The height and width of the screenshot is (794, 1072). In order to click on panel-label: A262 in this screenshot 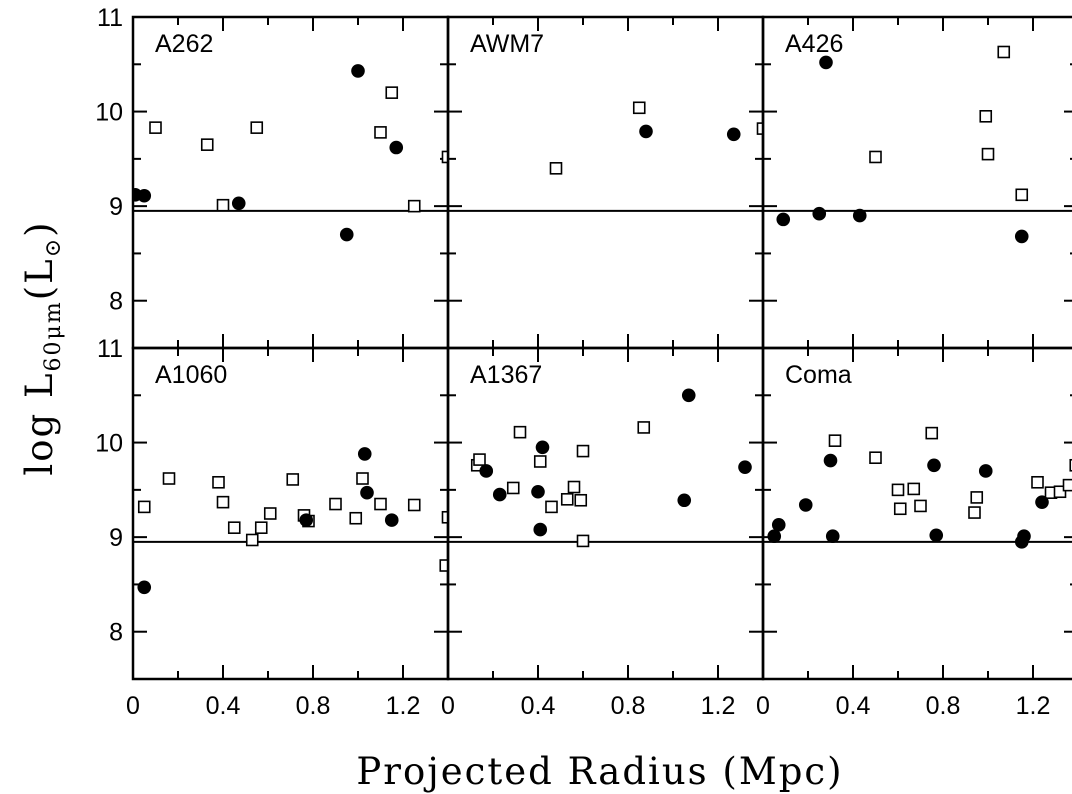, I will do `click(184, 44)`.